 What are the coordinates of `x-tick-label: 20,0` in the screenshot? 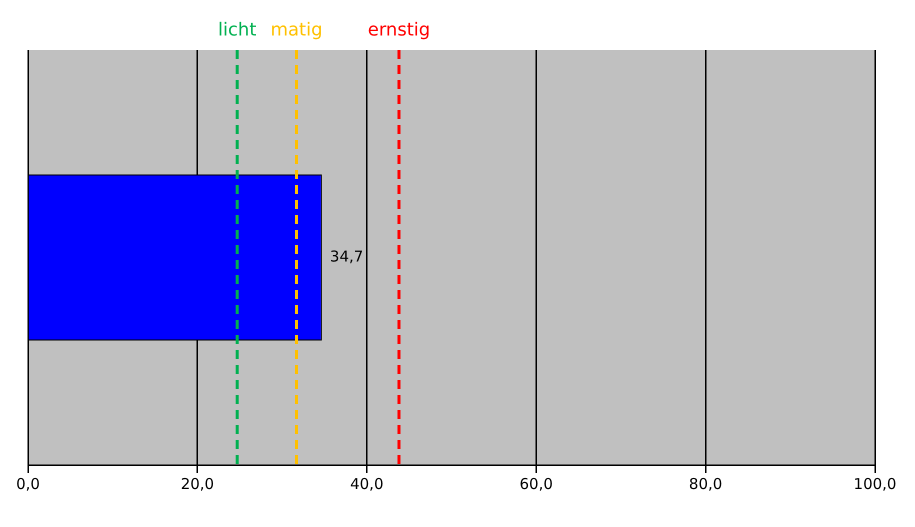 It's located at (197, 483).